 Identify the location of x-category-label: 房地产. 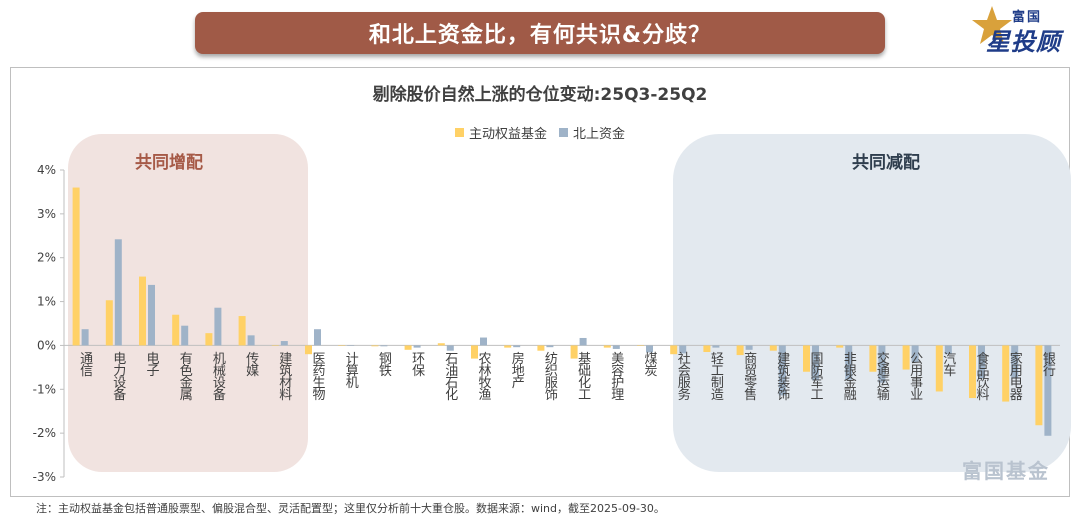
(517, 370).